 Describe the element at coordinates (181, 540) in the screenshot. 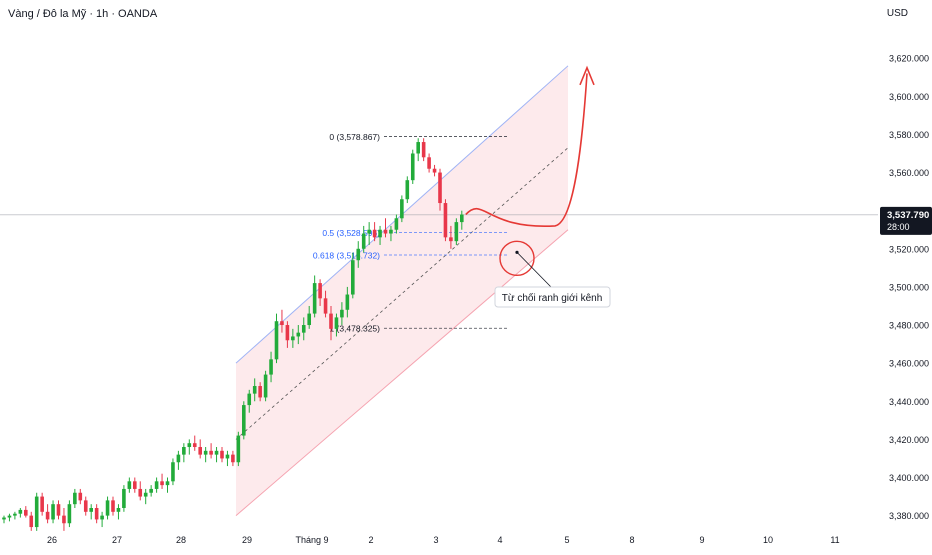

I see `time-tick-label: 28` at that location.